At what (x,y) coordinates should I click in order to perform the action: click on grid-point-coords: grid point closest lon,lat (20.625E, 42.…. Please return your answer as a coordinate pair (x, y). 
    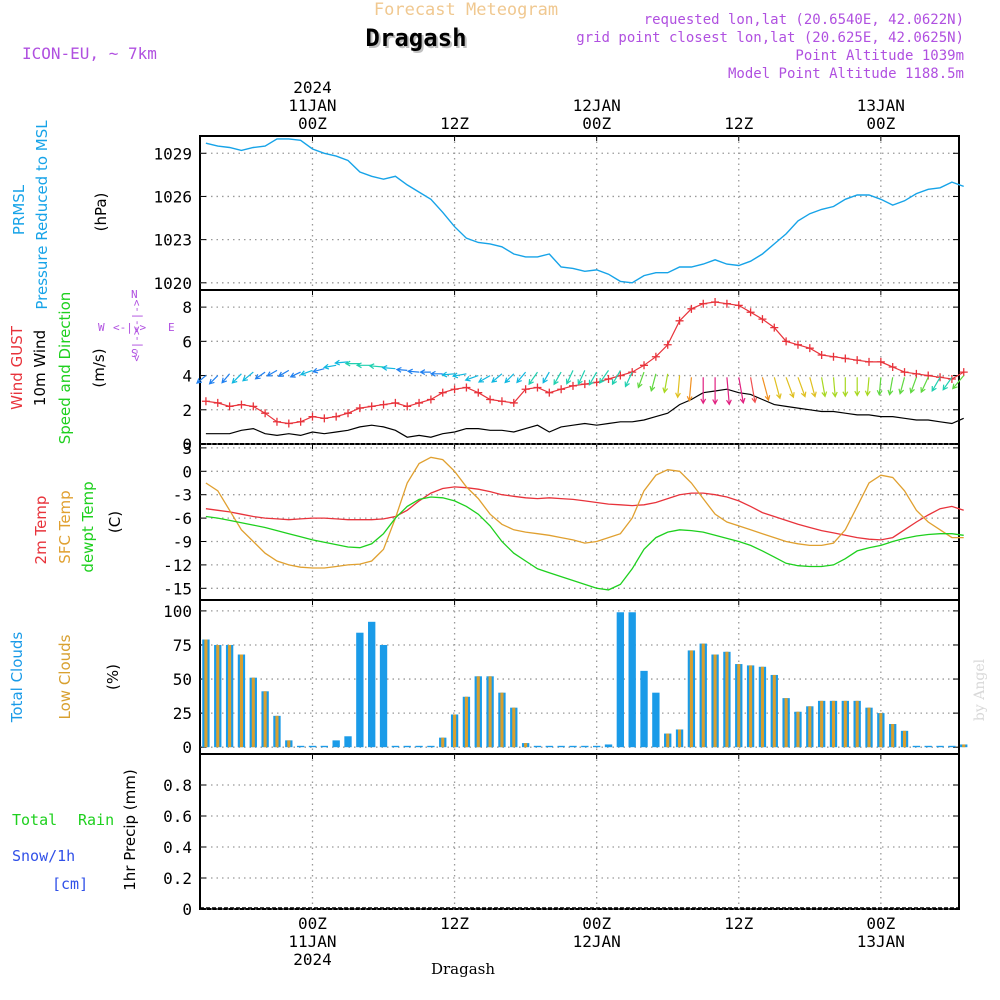
    Looking at the image, I should click on (770, 38).